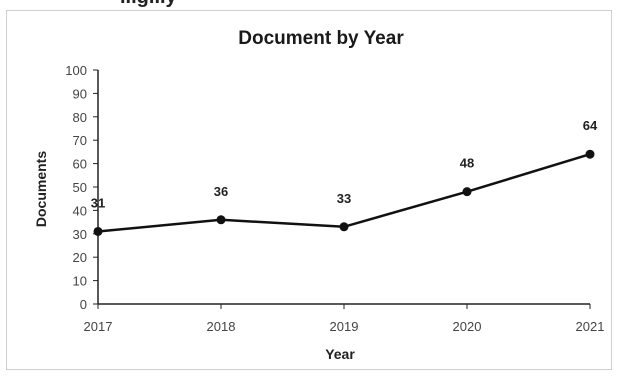 The height and width of the screenshot is (379, 624). I want to click on data-label: 33, so click(344, 198).